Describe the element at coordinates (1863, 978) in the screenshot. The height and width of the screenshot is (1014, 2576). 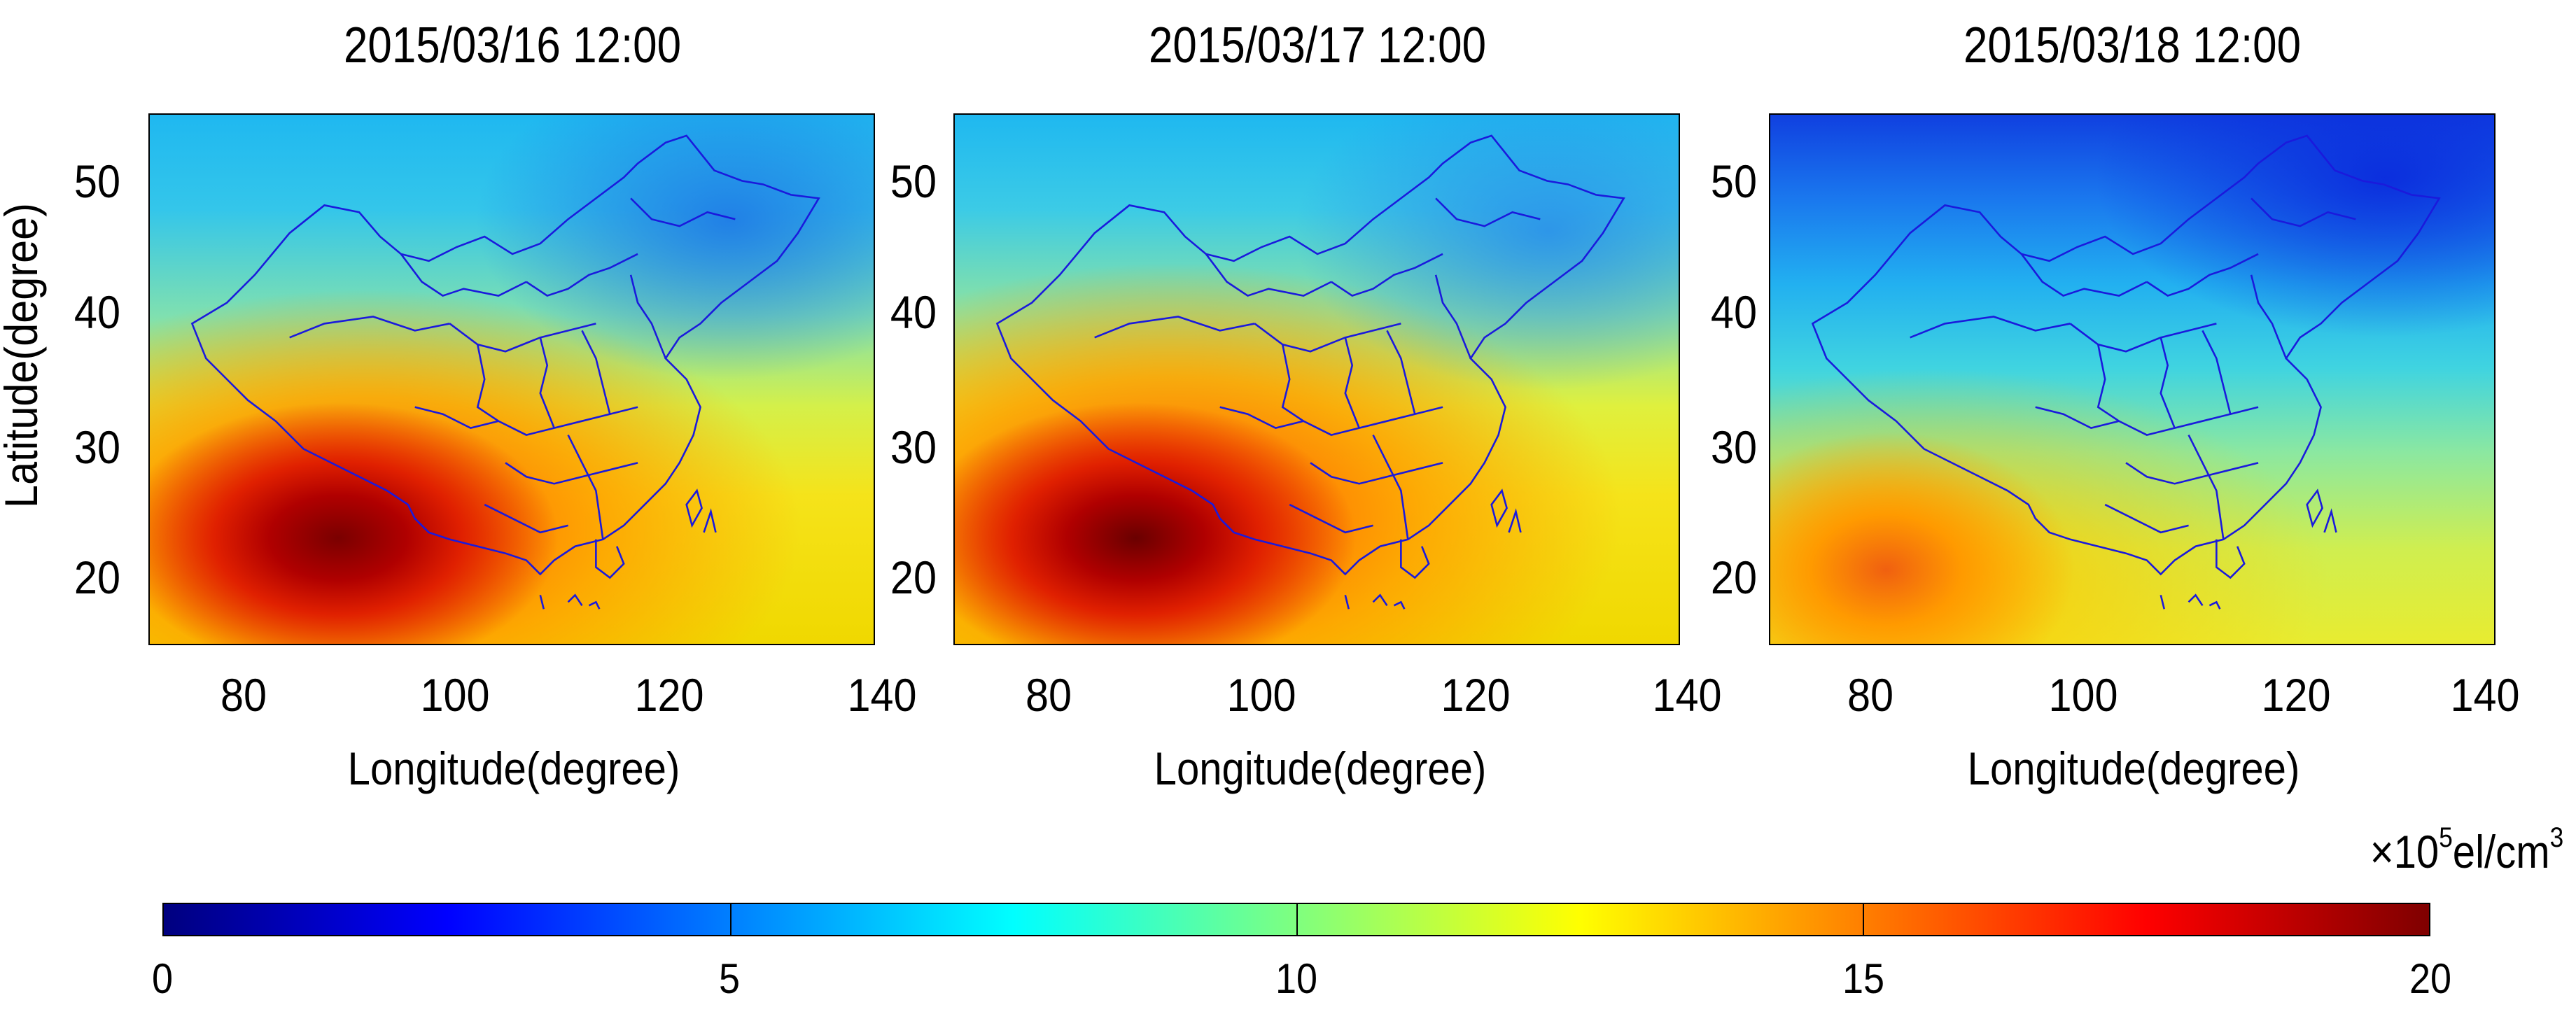
I see `colorbar-label-15: 15` at that location.